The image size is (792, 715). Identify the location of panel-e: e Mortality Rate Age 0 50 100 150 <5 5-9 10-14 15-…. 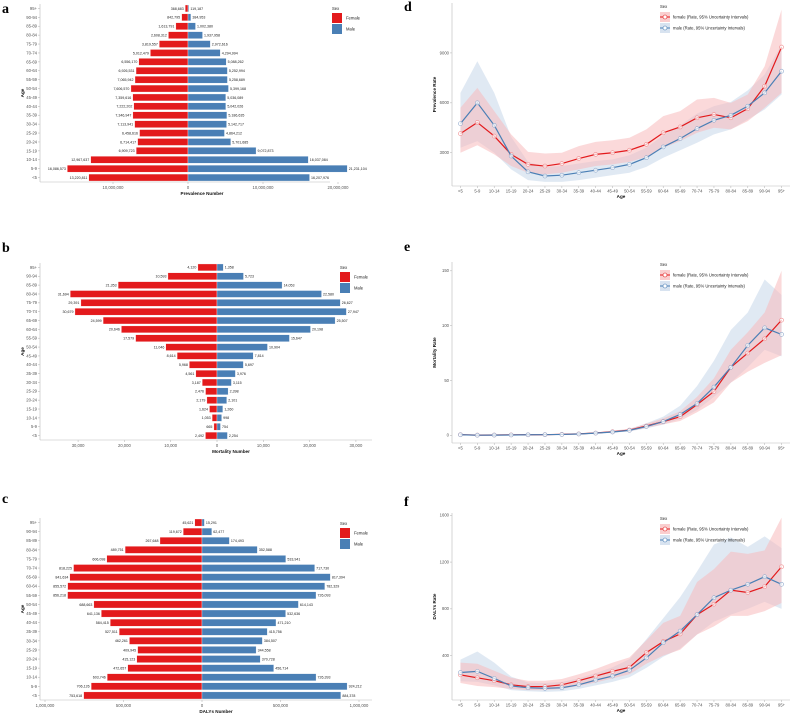
(597, 348).